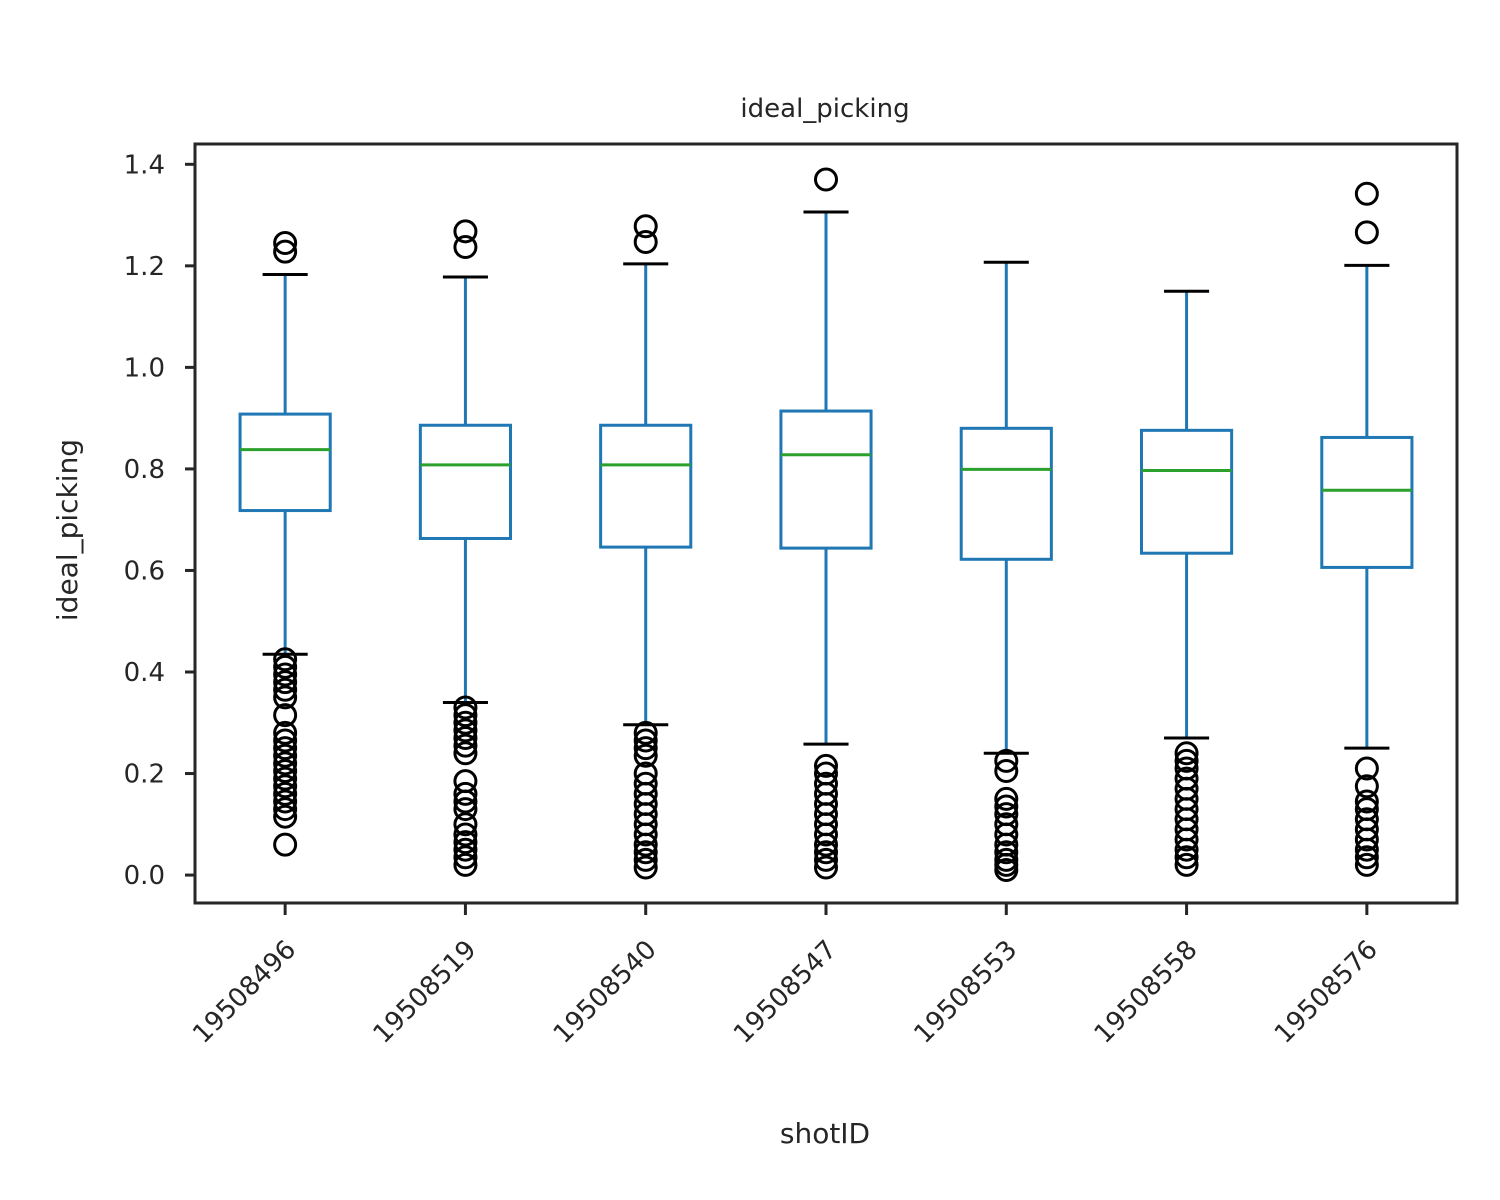 Image resolution: width=1500 pixels, height=1200 pixels. Describe the element at coordinates (67, 530) in the screenshot. I see `y-axis-label: ideal_picking` at that location.